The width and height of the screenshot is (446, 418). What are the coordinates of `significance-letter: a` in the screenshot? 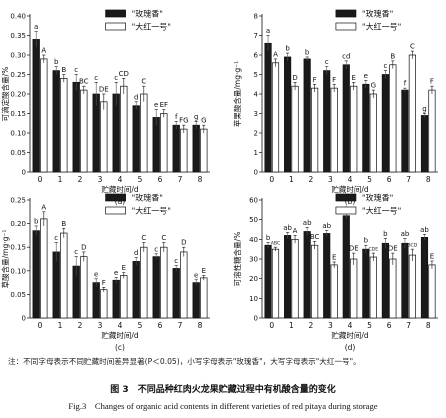 It's located at (268, 31).